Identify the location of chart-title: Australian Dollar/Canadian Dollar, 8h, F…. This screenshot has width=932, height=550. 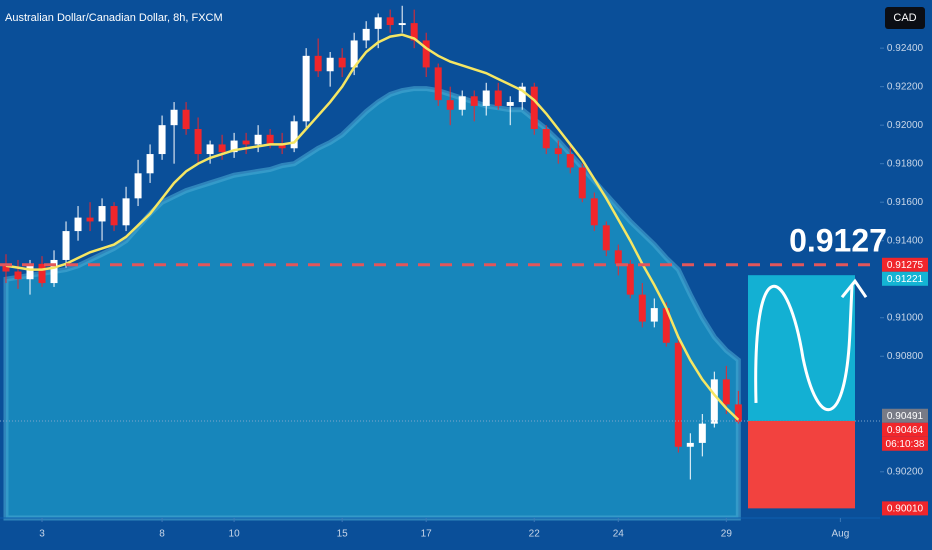
(114, 18).